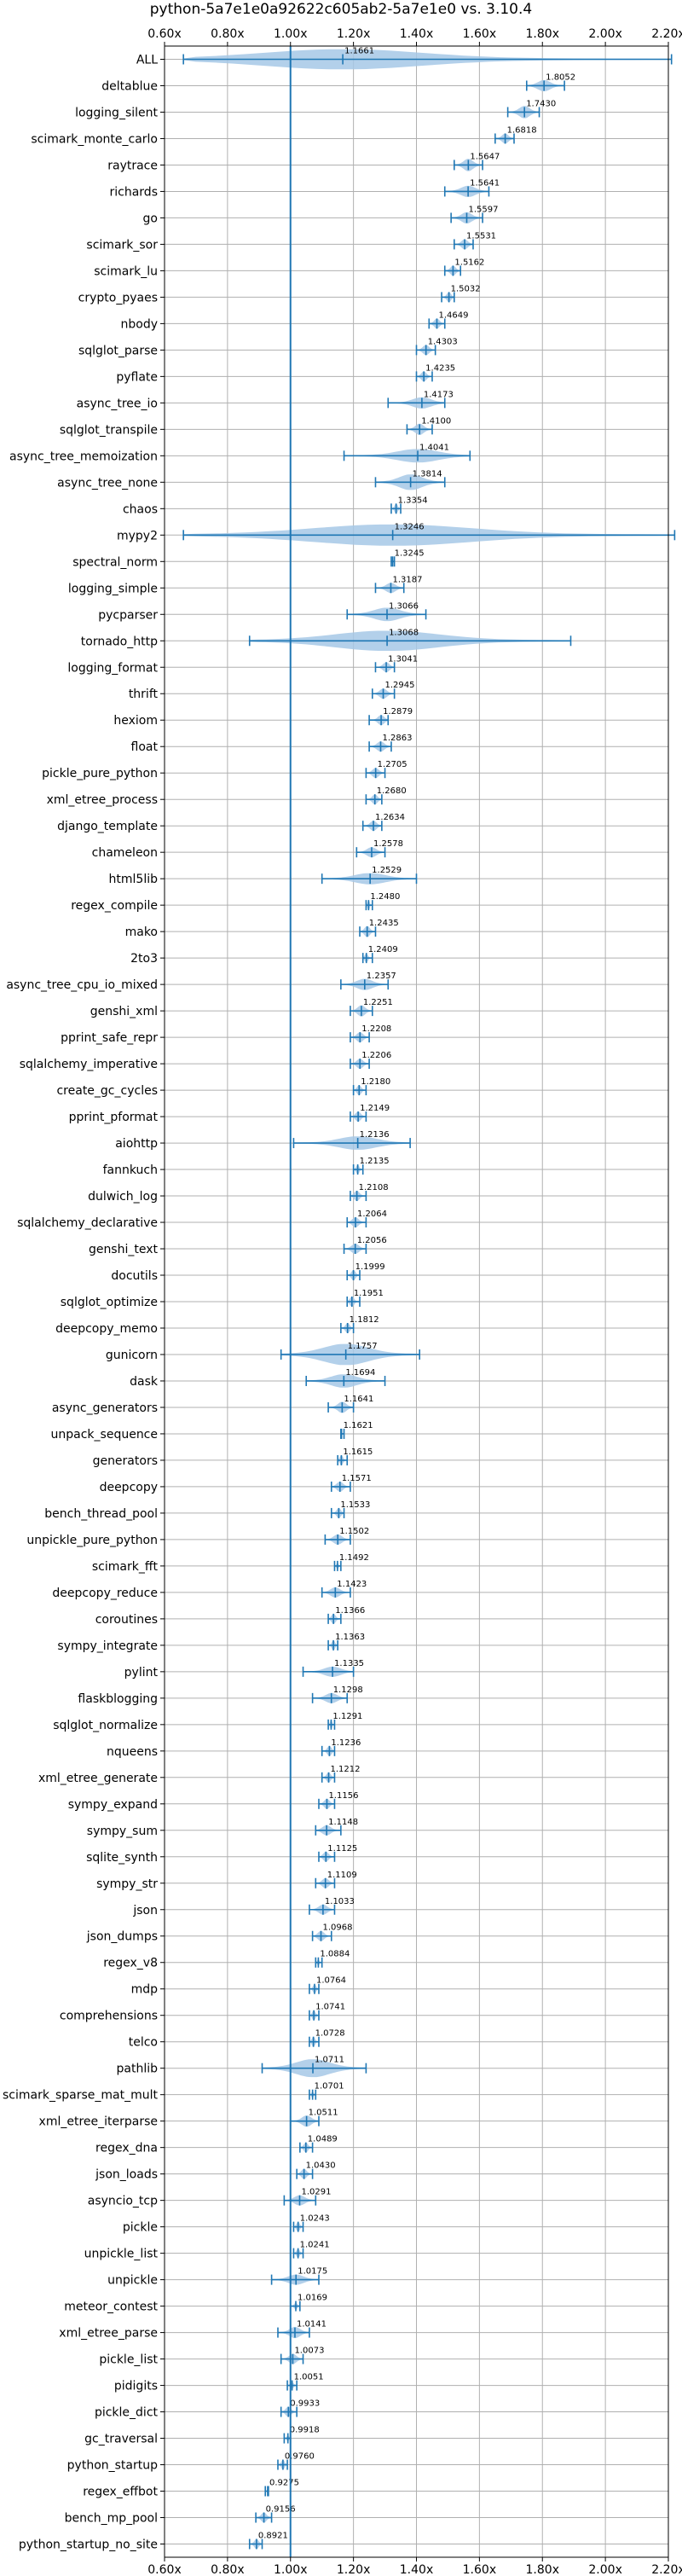  Describe the element at coordinates (118, 403) in the screenshot. I see `category-label: async_tree_io` at that location.